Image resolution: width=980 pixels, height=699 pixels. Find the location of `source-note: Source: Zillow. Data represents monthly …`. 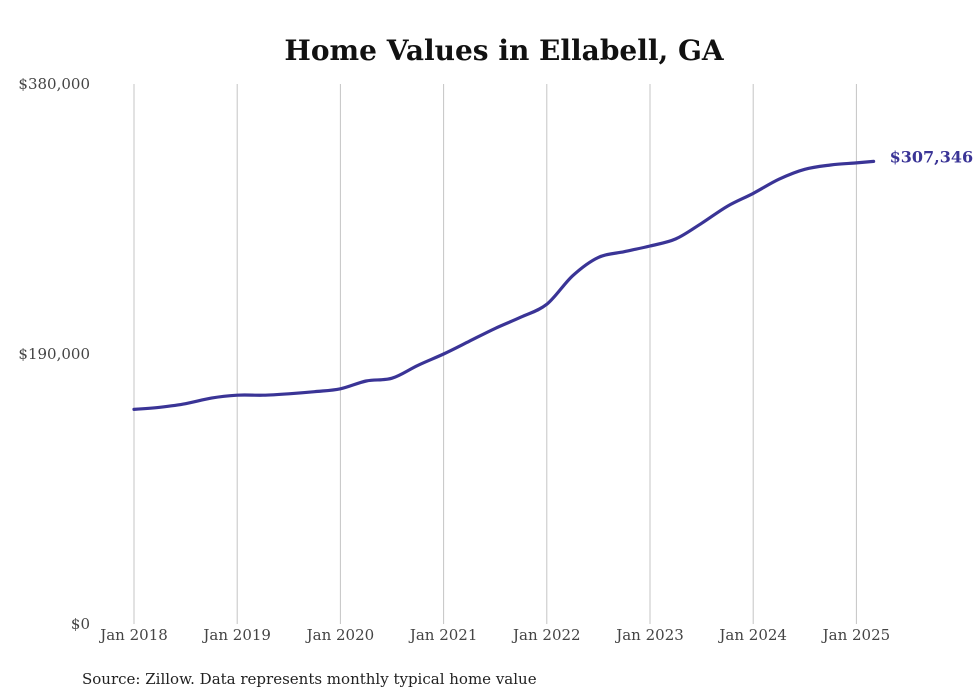

source-note: Source: Zillow. Data represents monthly … is located at coordinates (309, 679).